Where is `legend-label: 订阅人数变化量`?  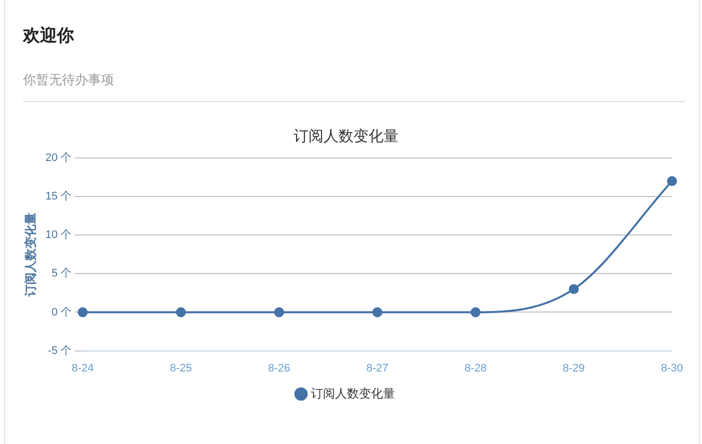
legend-label: 订阅人数变化量 is located at coordinates (353, 393).